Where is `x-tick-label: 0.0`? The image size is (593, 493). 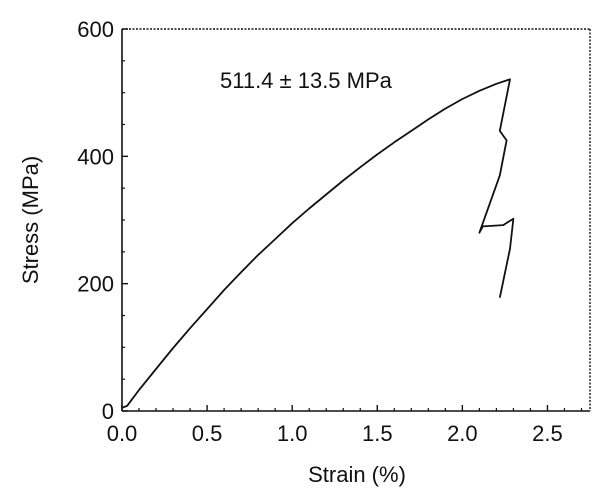 x-tick-label: 0.0 is located at coordinates (122, 433).